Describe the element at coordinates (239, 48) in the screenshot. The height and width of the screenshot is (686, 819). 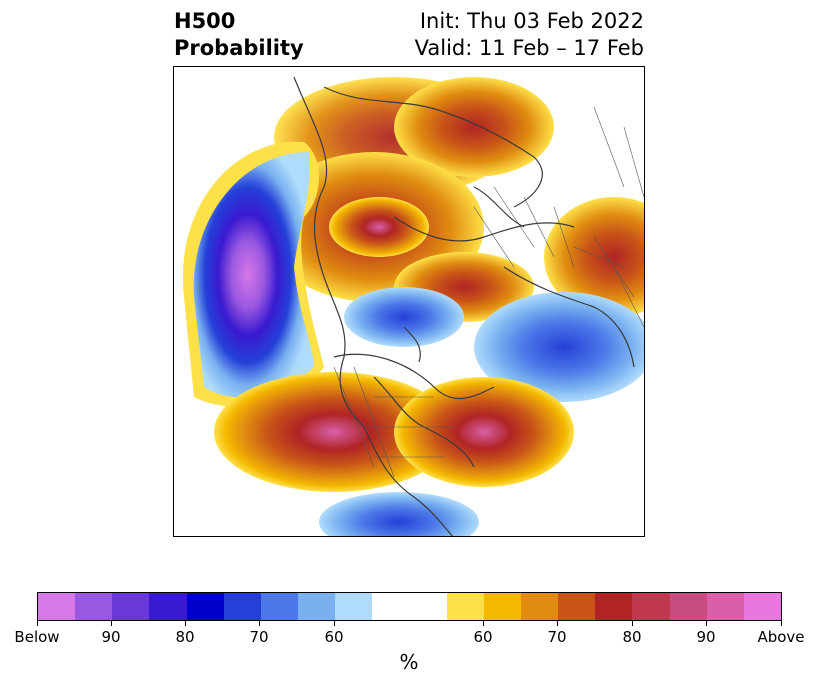
I see `title-product: Probability` at that location.